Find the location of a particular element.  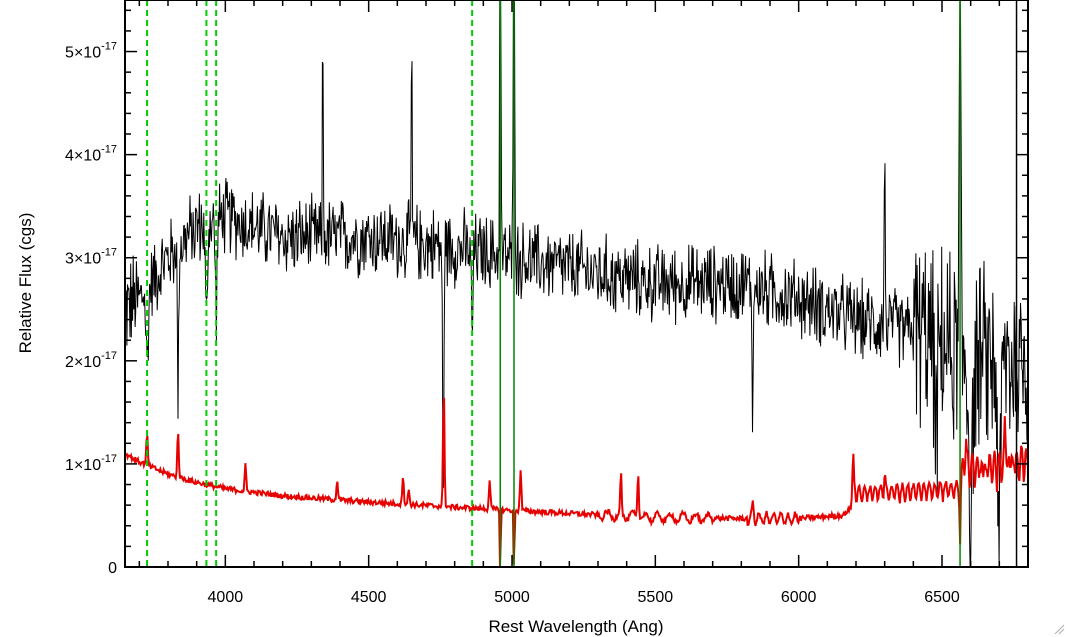

y-tick-label: 5×10⁻¹⁷ is located at coordinates (91, 51).